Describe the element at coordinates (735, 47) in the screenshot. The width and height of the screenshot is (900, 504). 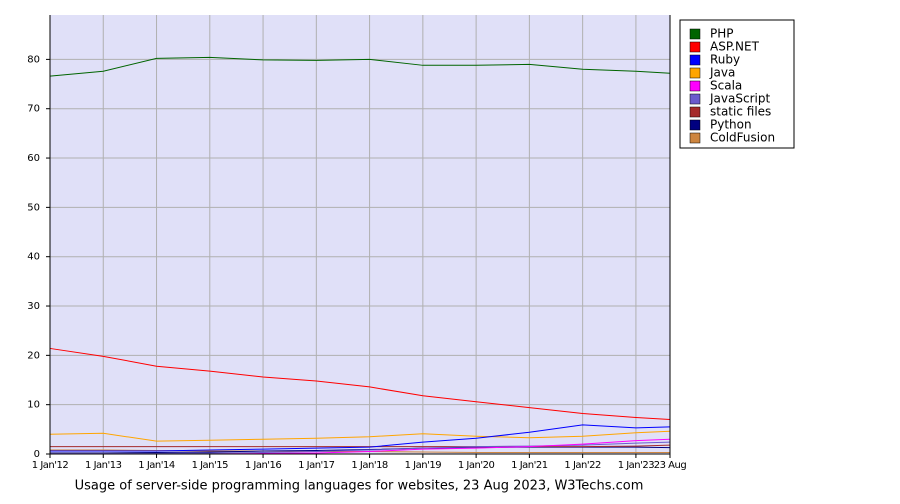
I see `legend-label: ASP.NET` at that location.